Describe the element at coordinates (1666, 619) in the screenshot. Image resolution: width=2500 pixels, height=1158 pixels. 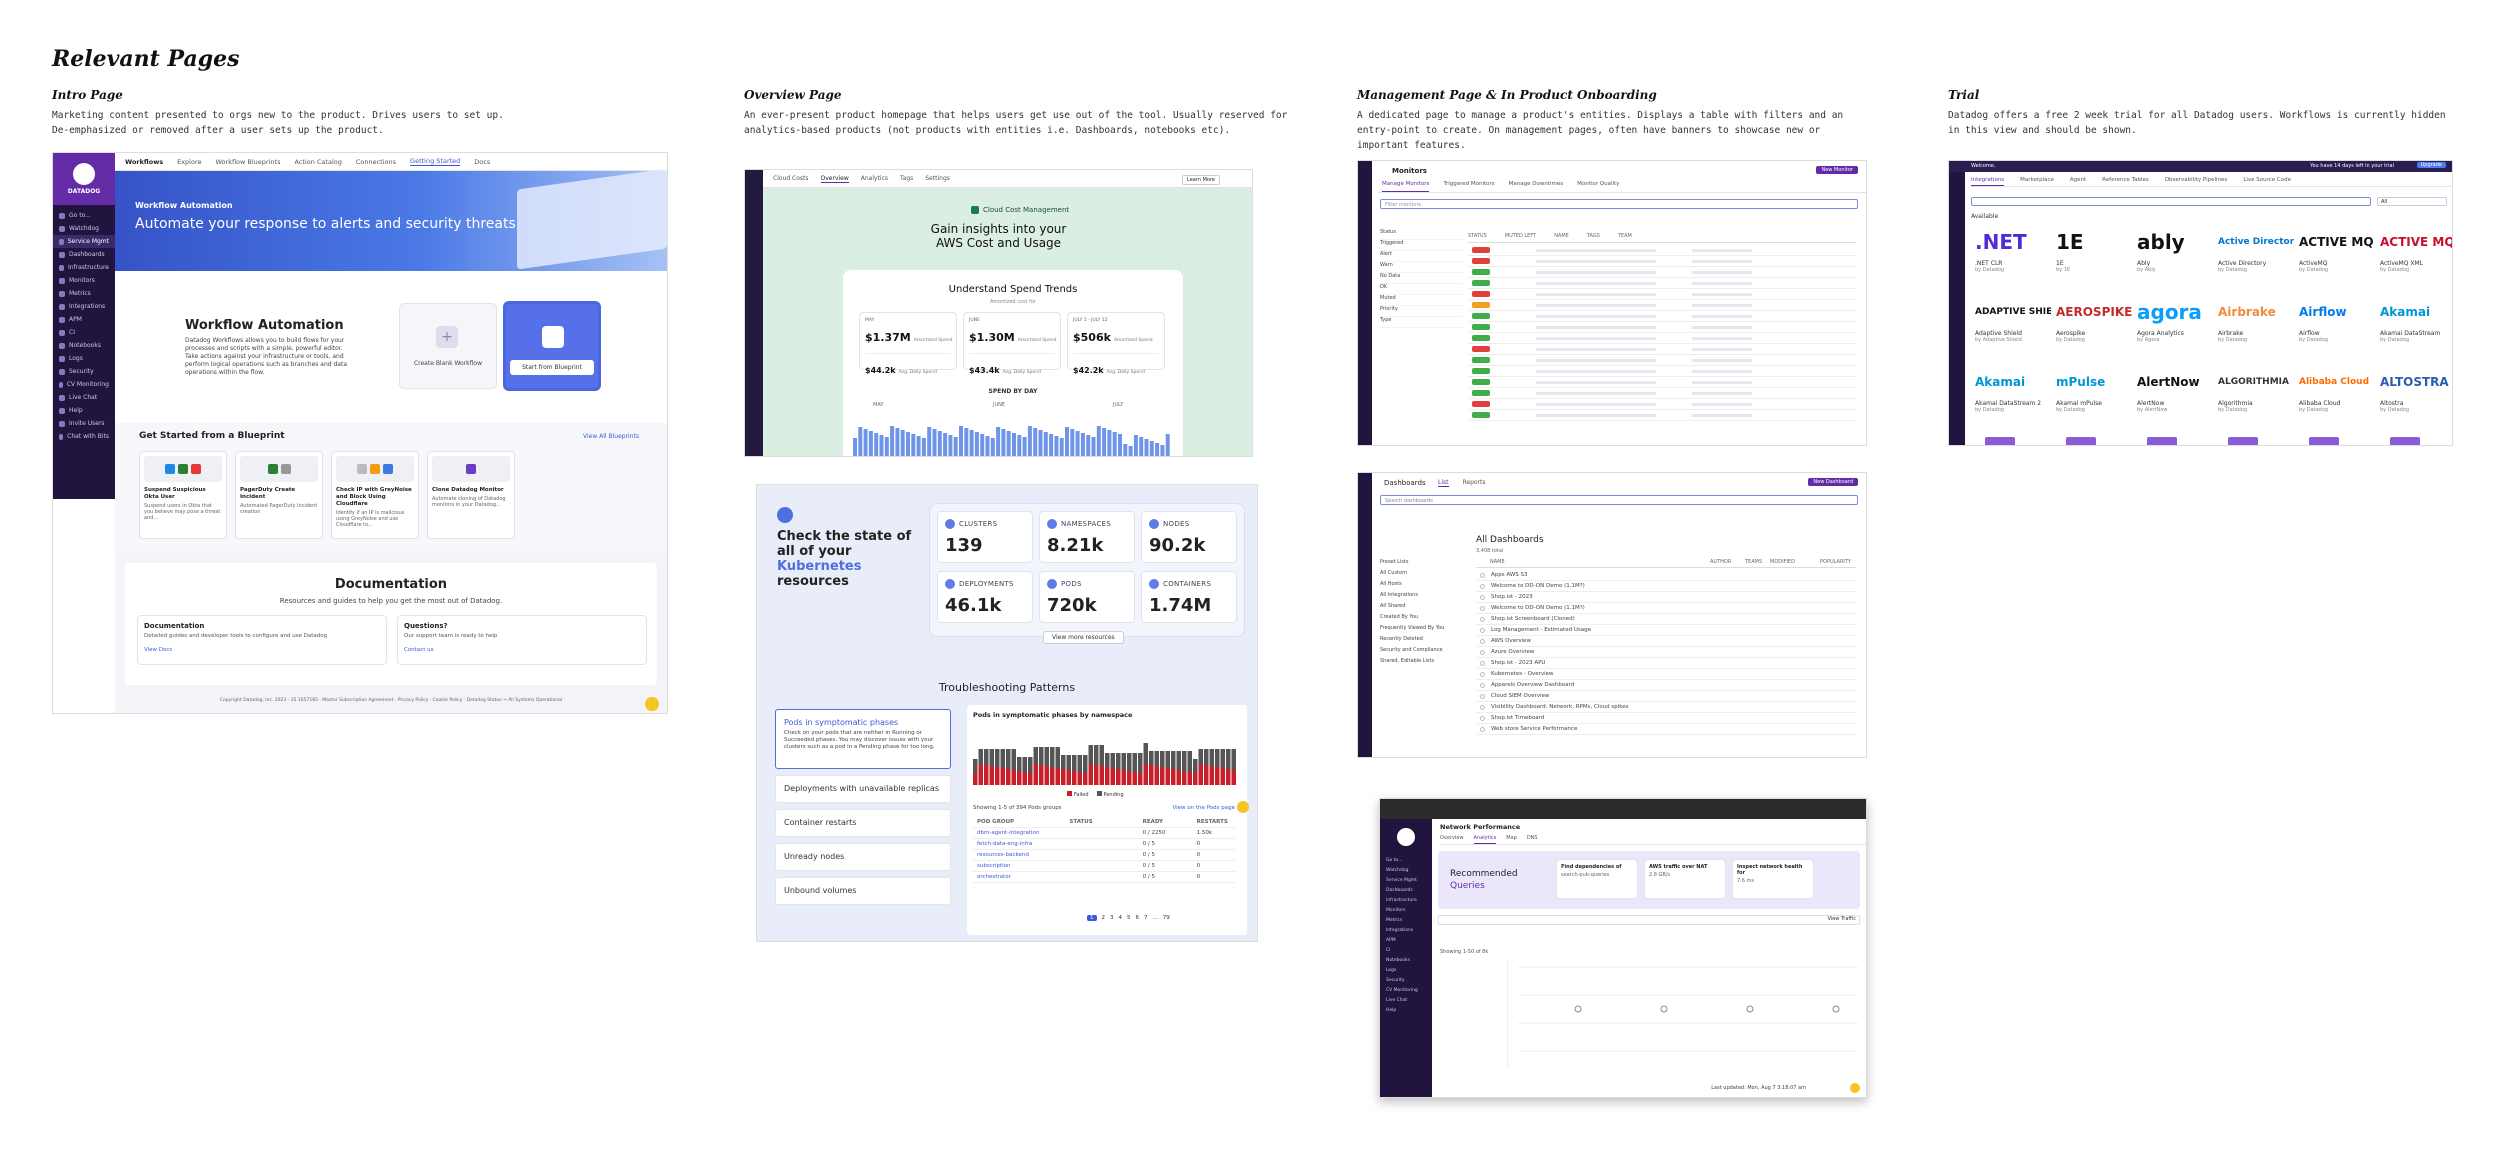
I see `table-row: Shop.ist Screenboard (Cloned)` at that location.